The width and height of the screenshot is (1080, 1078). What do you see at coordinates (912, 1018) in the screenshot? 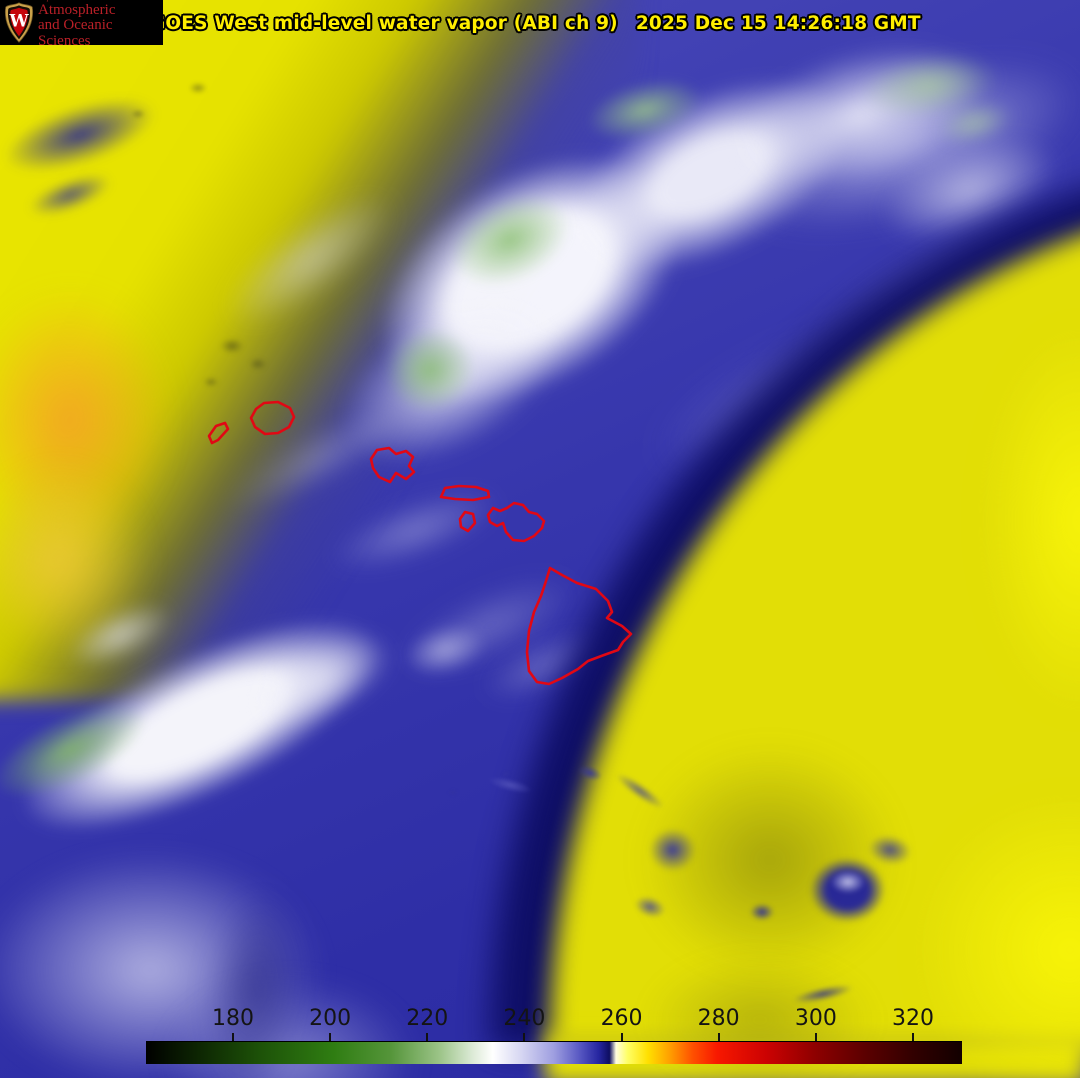
I see `colorbar-tick-label: 320` at bounding box center [912, 1018].